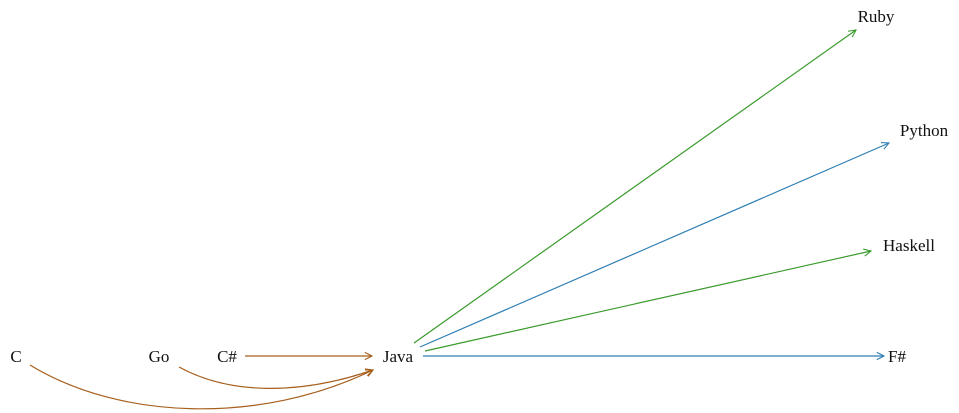 The image size is (959, 413). Describe the element at coordinates (647, 301) in the screenshot. I see `edge-java-to-haskell` at that location.